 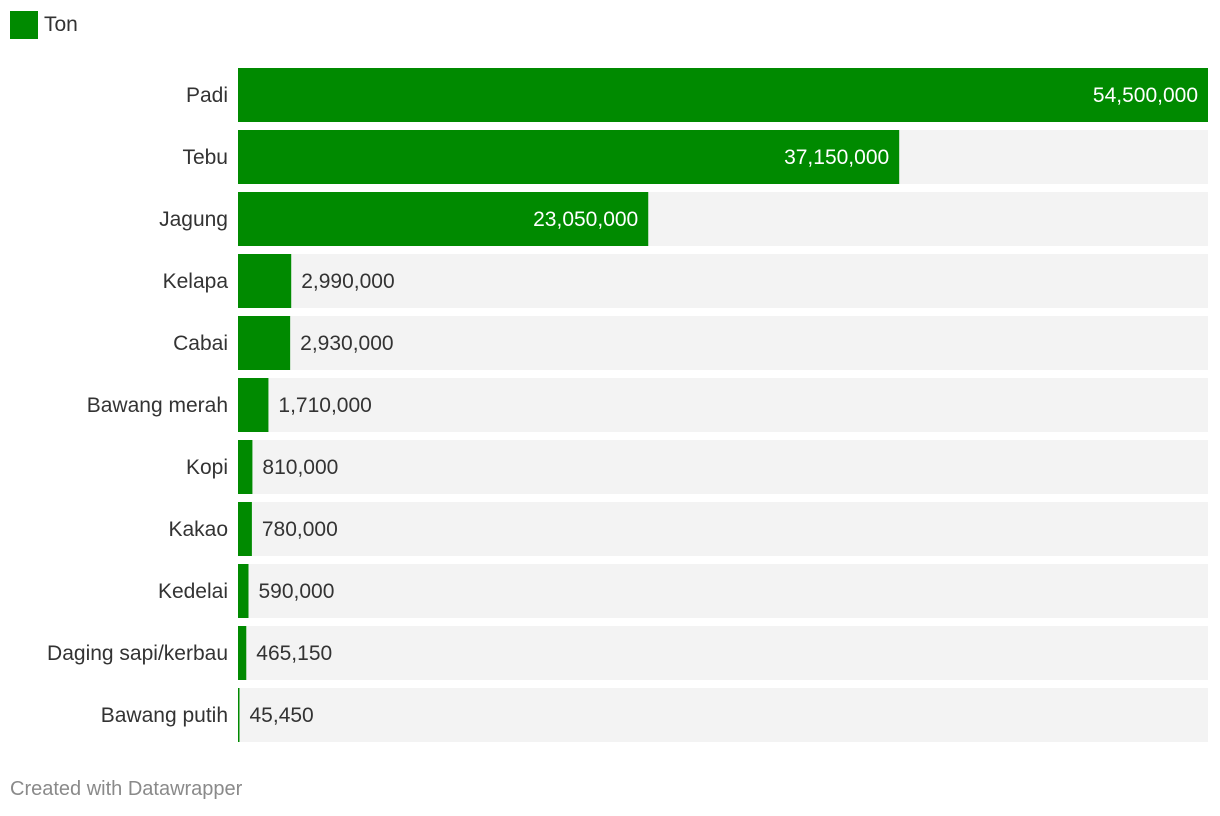 I want to click on category-label: Tebu, so click(x=205, y=157).